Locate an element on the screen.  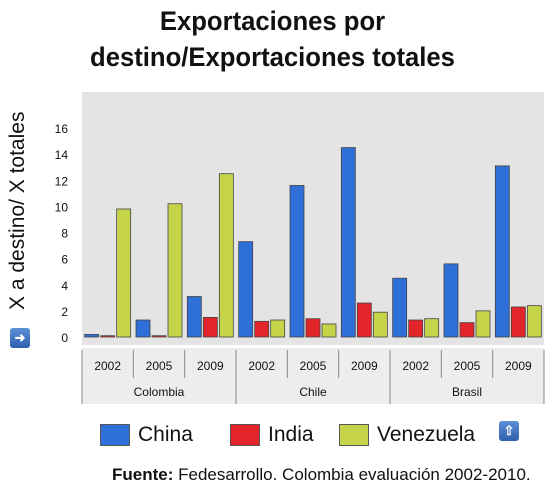
group-label: Colombia is located at coordinates (159, 392).